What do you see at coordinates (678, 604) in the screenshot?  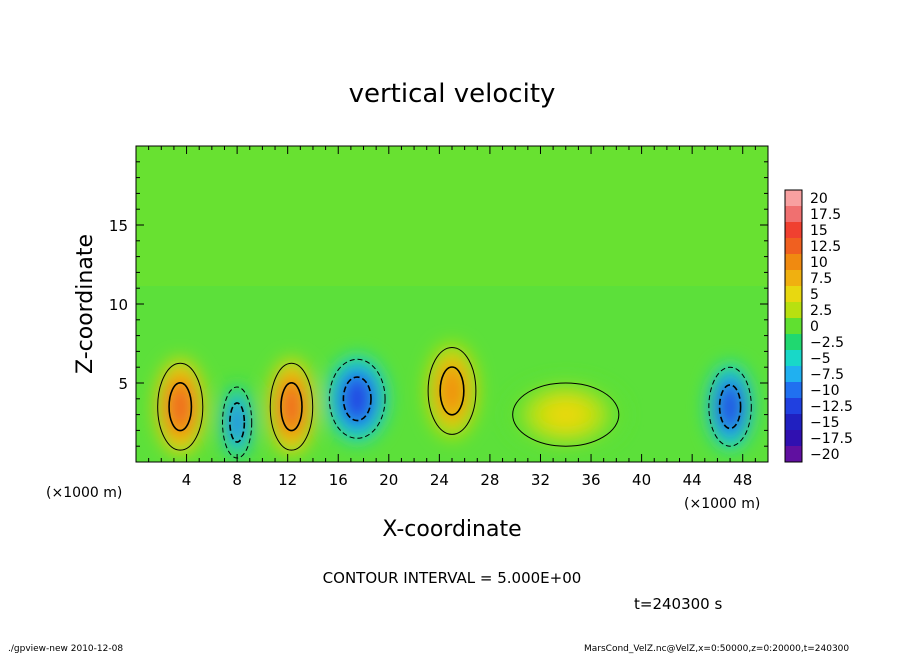 I see `time-label: t=240300 s` at bounding box center [678, 604].